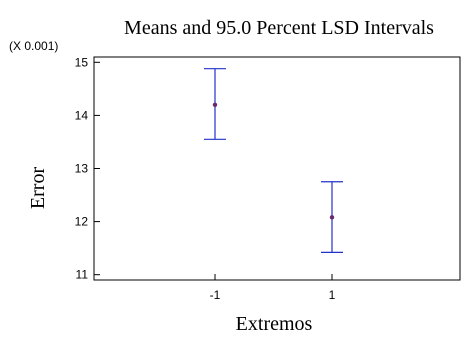  What do you see at coordinates (332, 295) in the screenshot?
I see `x-tick-label: 1` at bounding box center [332, 295].